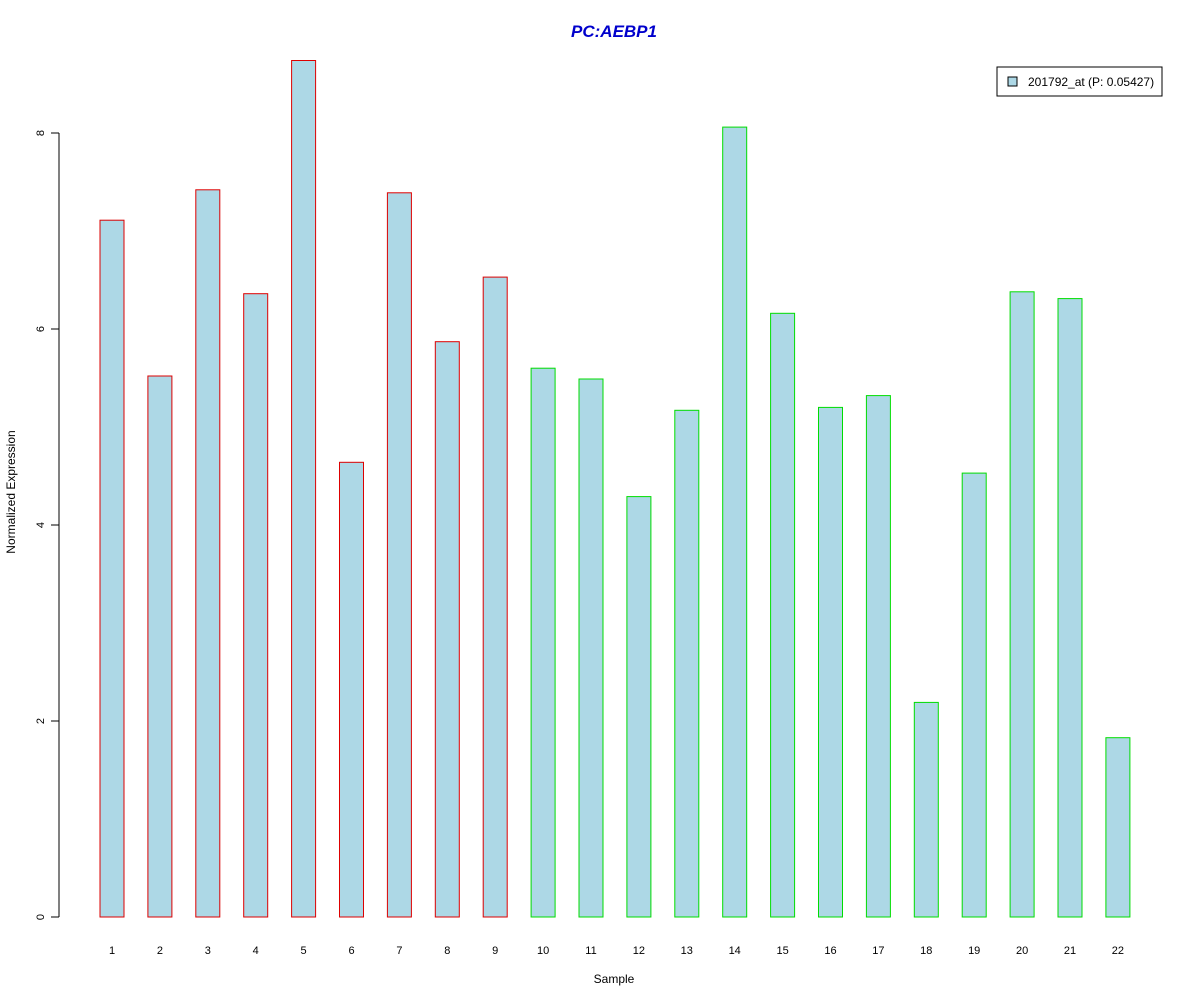  I want to click on y-axis-label: Normalized Expression, so click(11, 491).